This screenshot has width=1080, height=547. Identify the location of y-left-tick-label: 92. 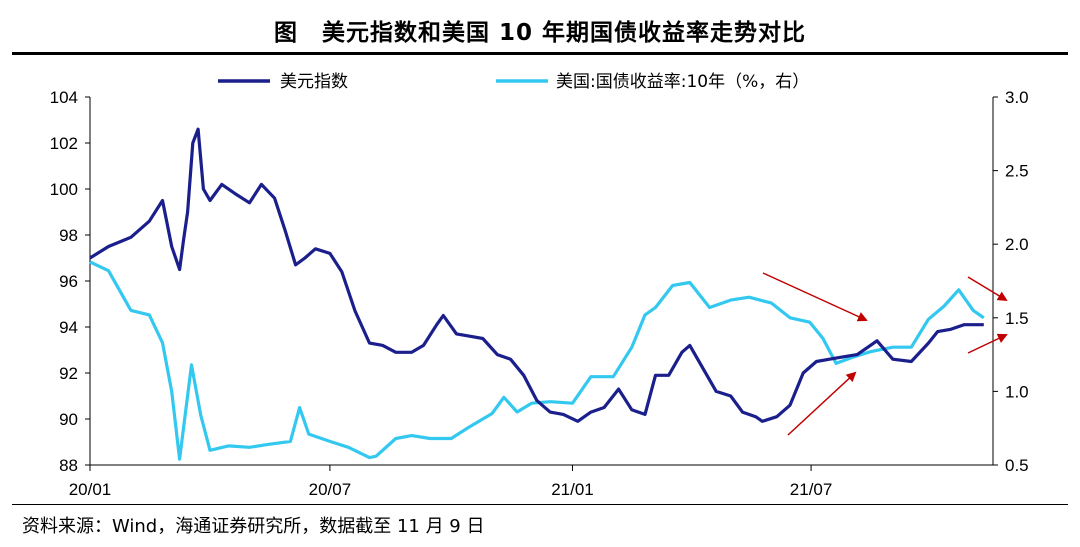
(68, 373).